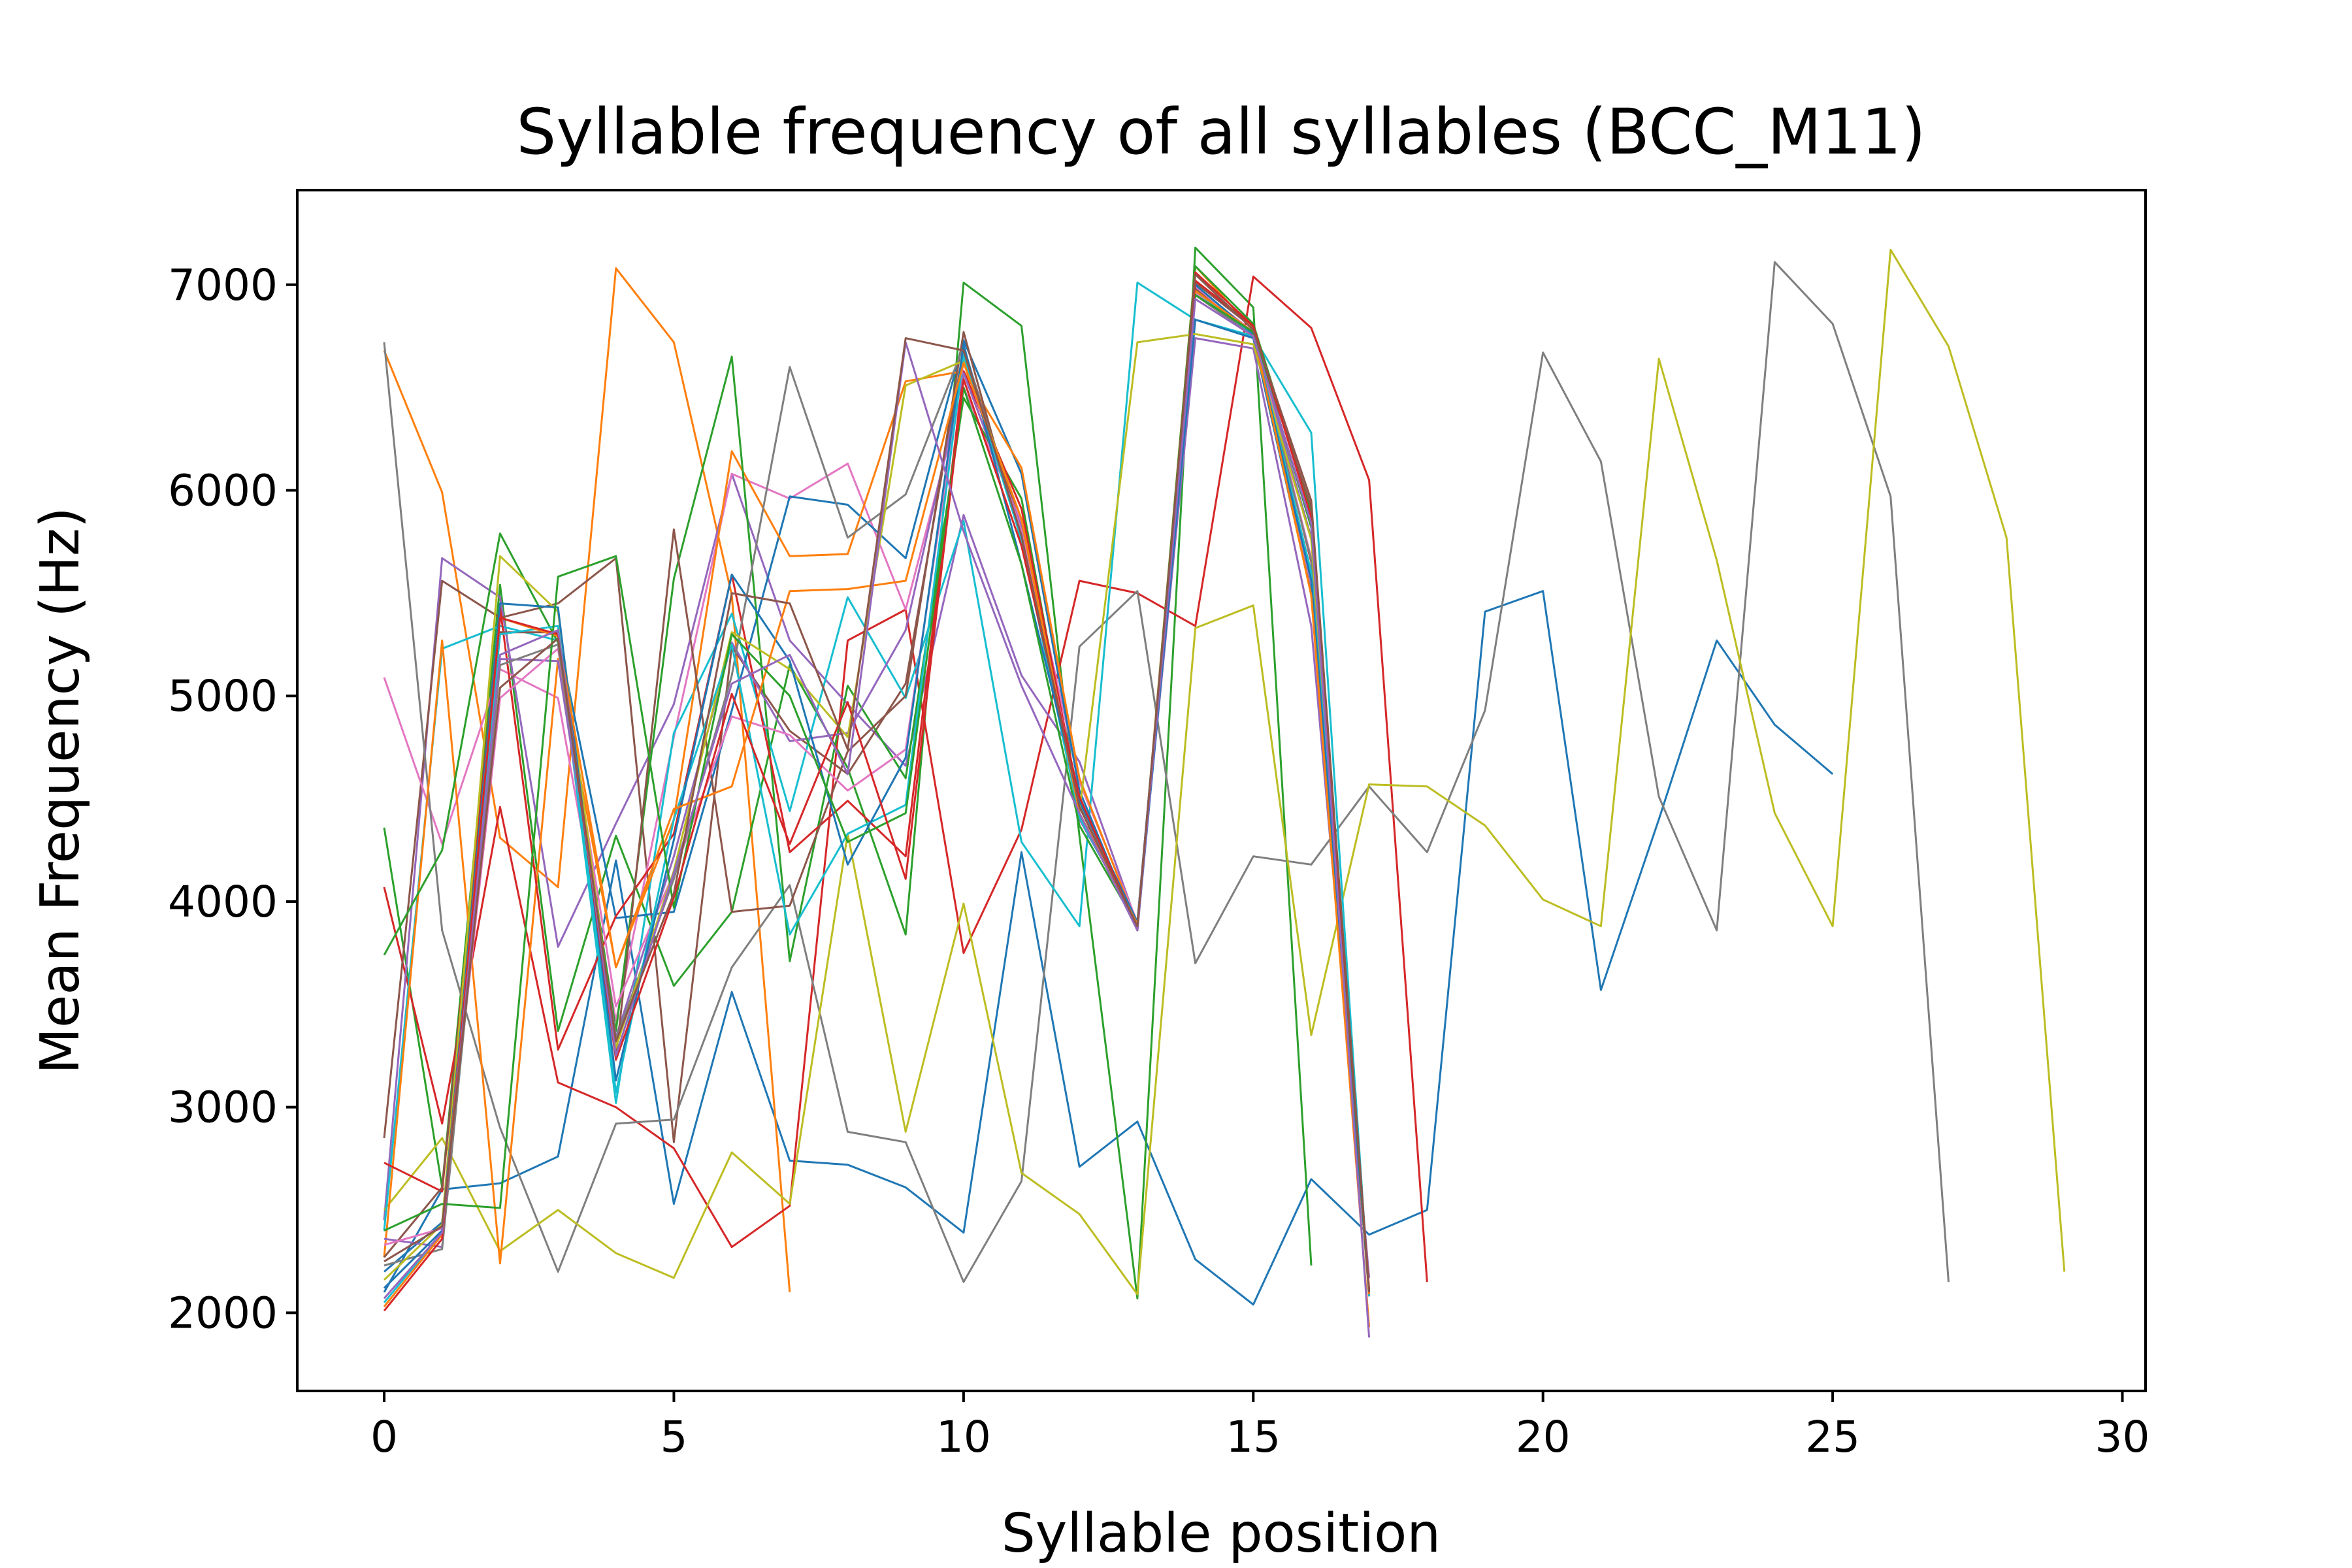  Describe the element at coordinates (223, 1313) in the screenshot. I see `y-tick-label: 2000` at that location.